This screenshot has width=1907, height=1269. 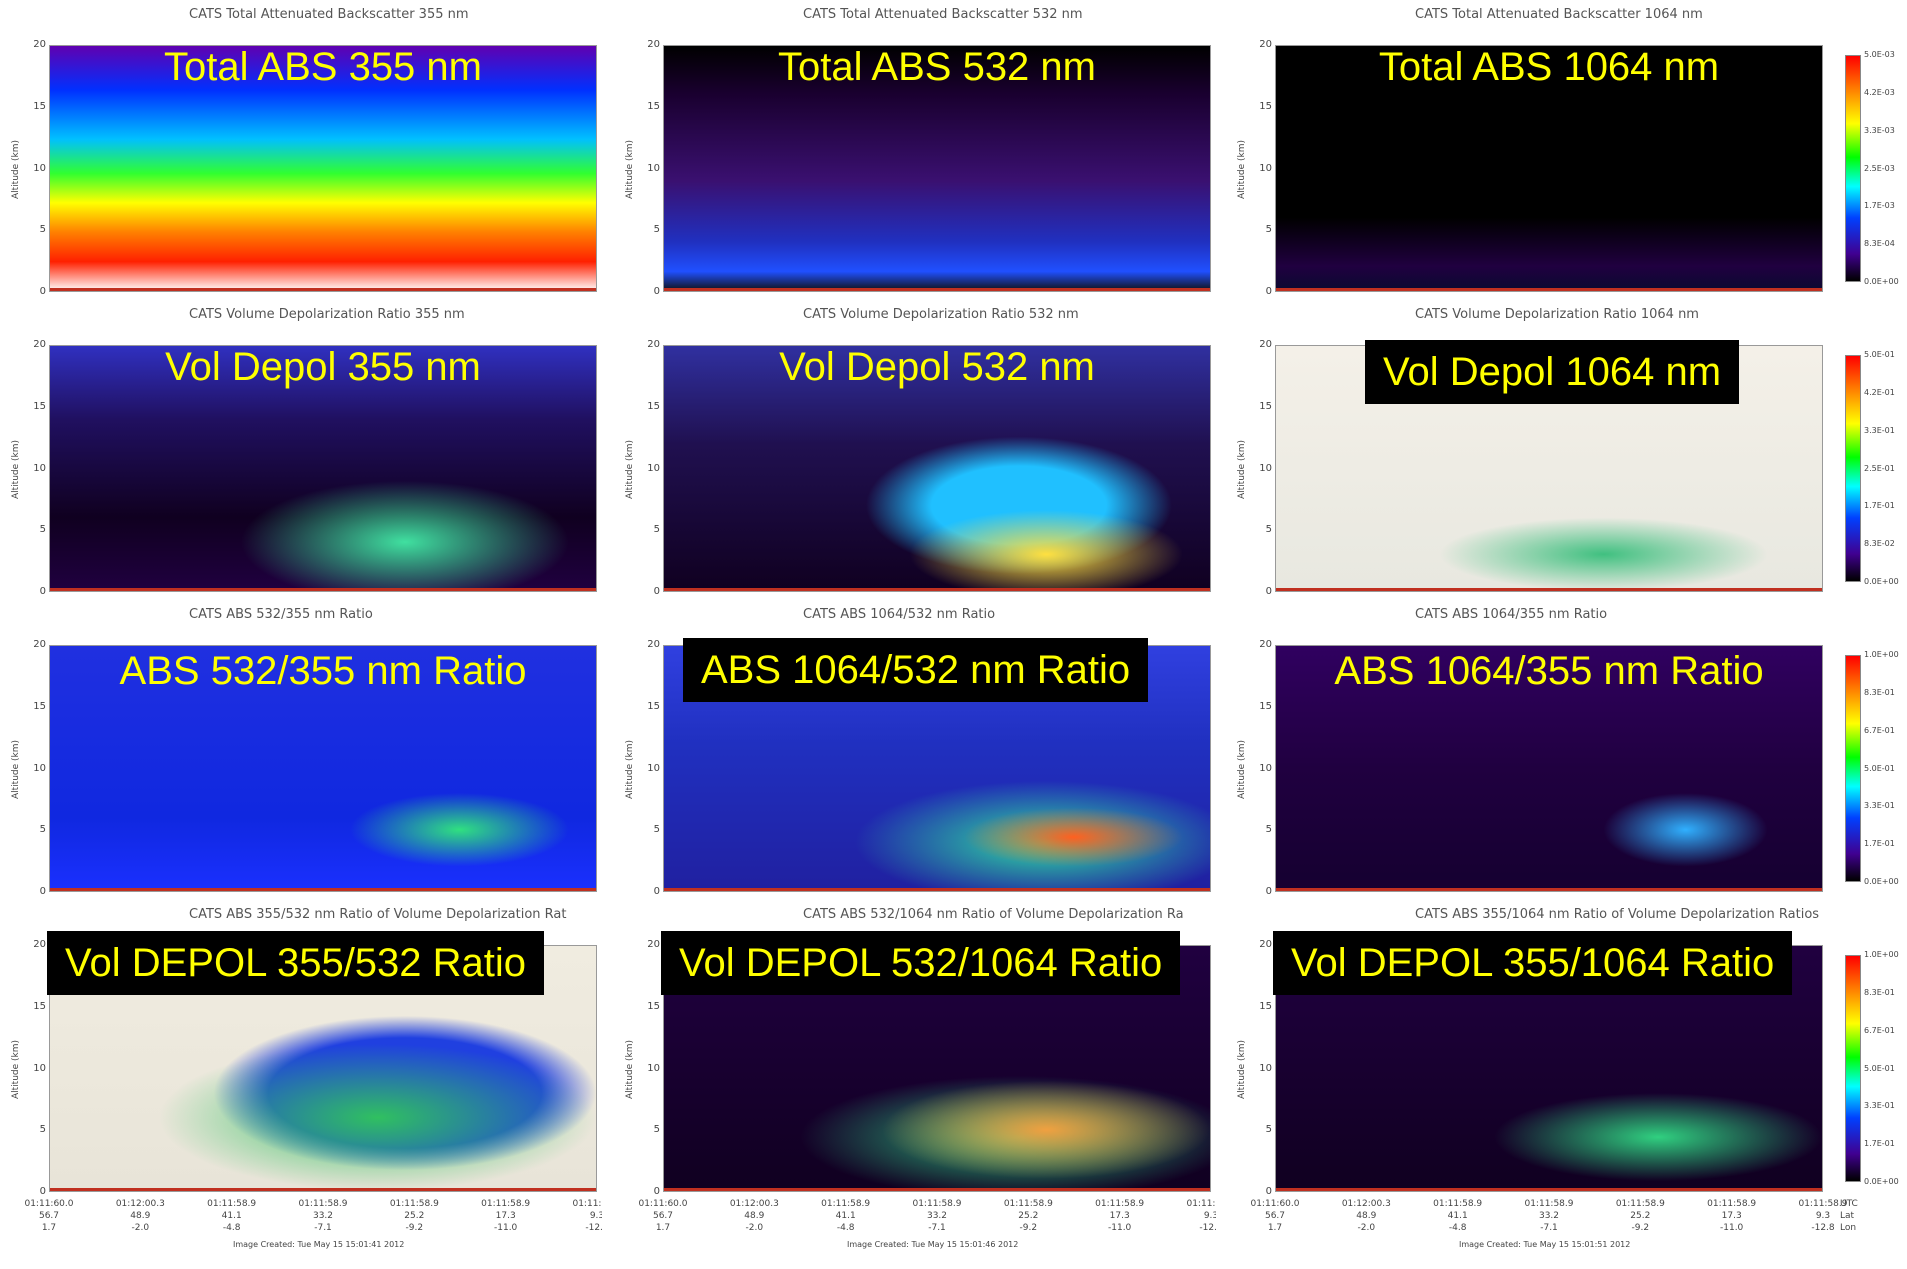 I want to click on panel-label: Vol Depol 532 nm, so click(x=937, y=367).